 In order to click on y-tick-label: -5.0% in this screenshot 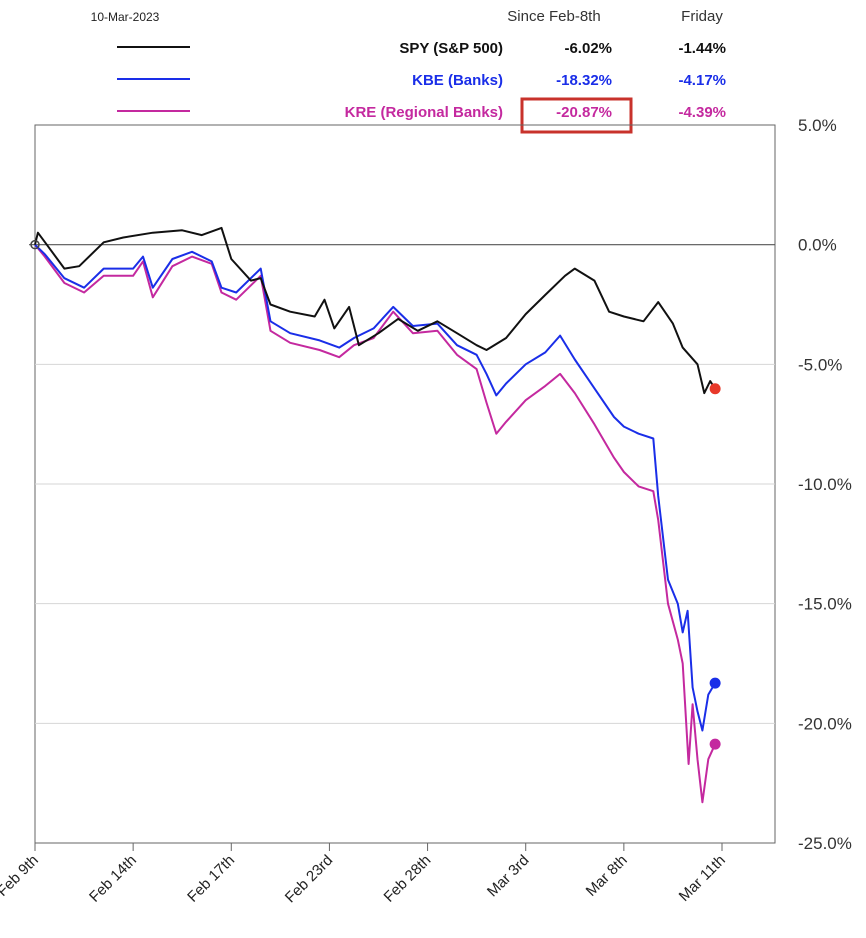, I will do `click(820, 364)`.